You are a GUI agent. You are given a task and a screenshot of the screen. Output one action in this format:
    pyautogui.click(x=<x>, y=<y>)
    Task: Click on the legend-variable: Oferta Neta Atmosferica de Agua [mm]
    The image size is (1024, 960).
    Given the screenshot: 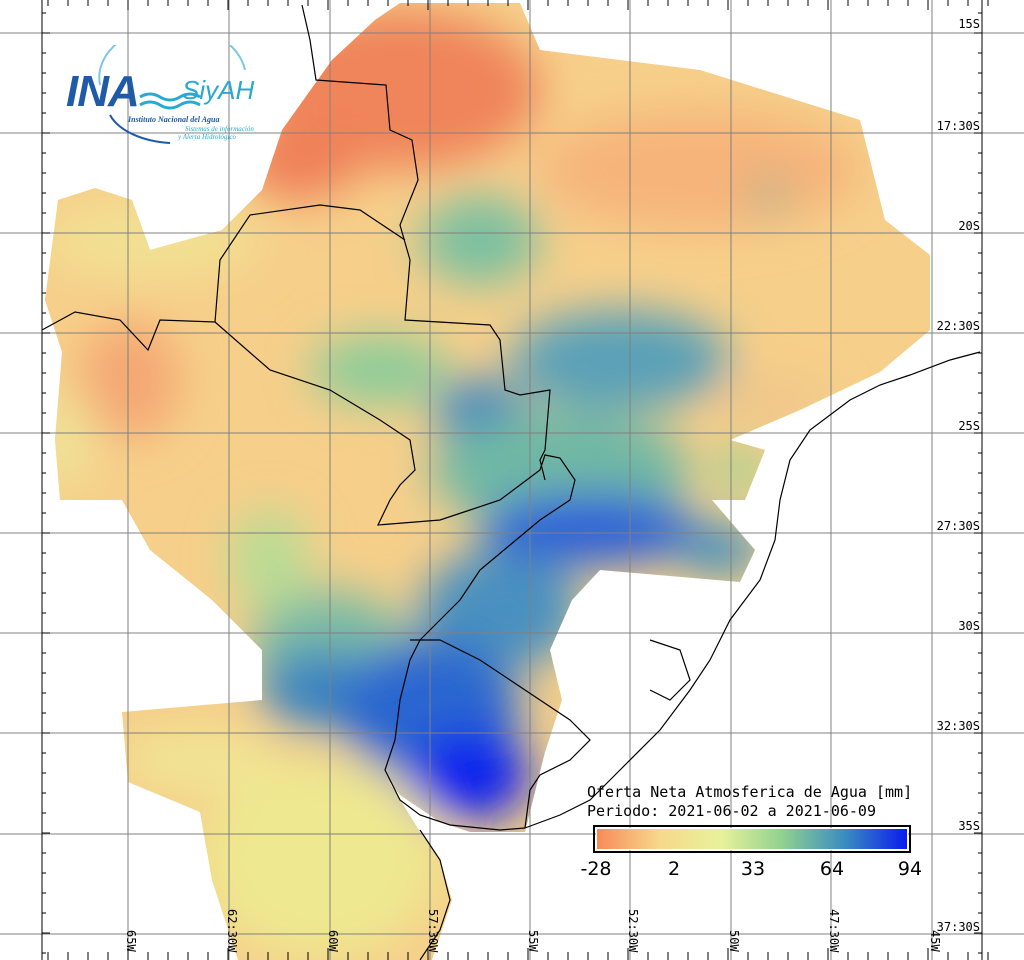 What is the action you would take?
    pyautogui.click(x=750, y=792)
    